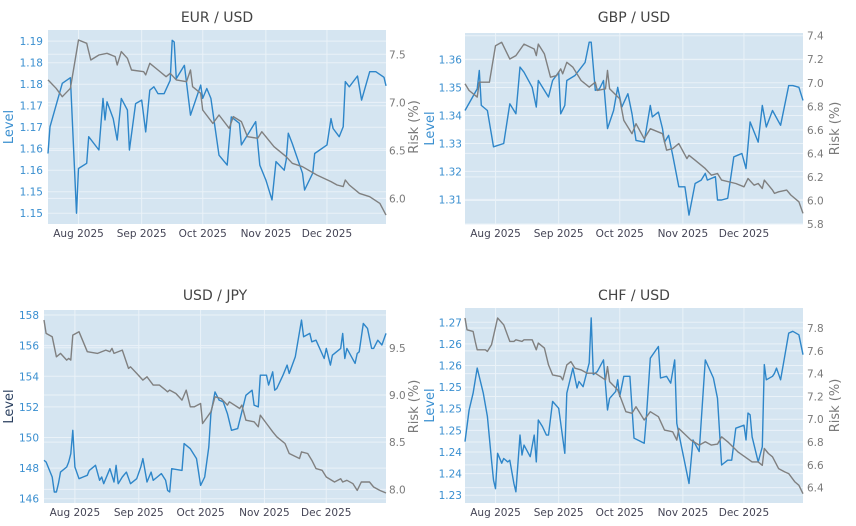 The width and height of the screenshot is (856, 526). I want to click on y2-tick-label: 6.5, so click(397, 151).